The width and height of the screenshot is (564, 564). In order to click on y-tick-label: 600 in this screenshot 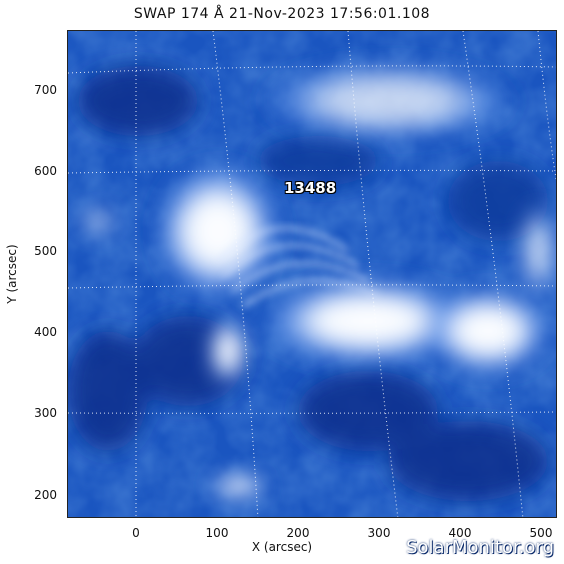, I will do `click(45, 171)`.